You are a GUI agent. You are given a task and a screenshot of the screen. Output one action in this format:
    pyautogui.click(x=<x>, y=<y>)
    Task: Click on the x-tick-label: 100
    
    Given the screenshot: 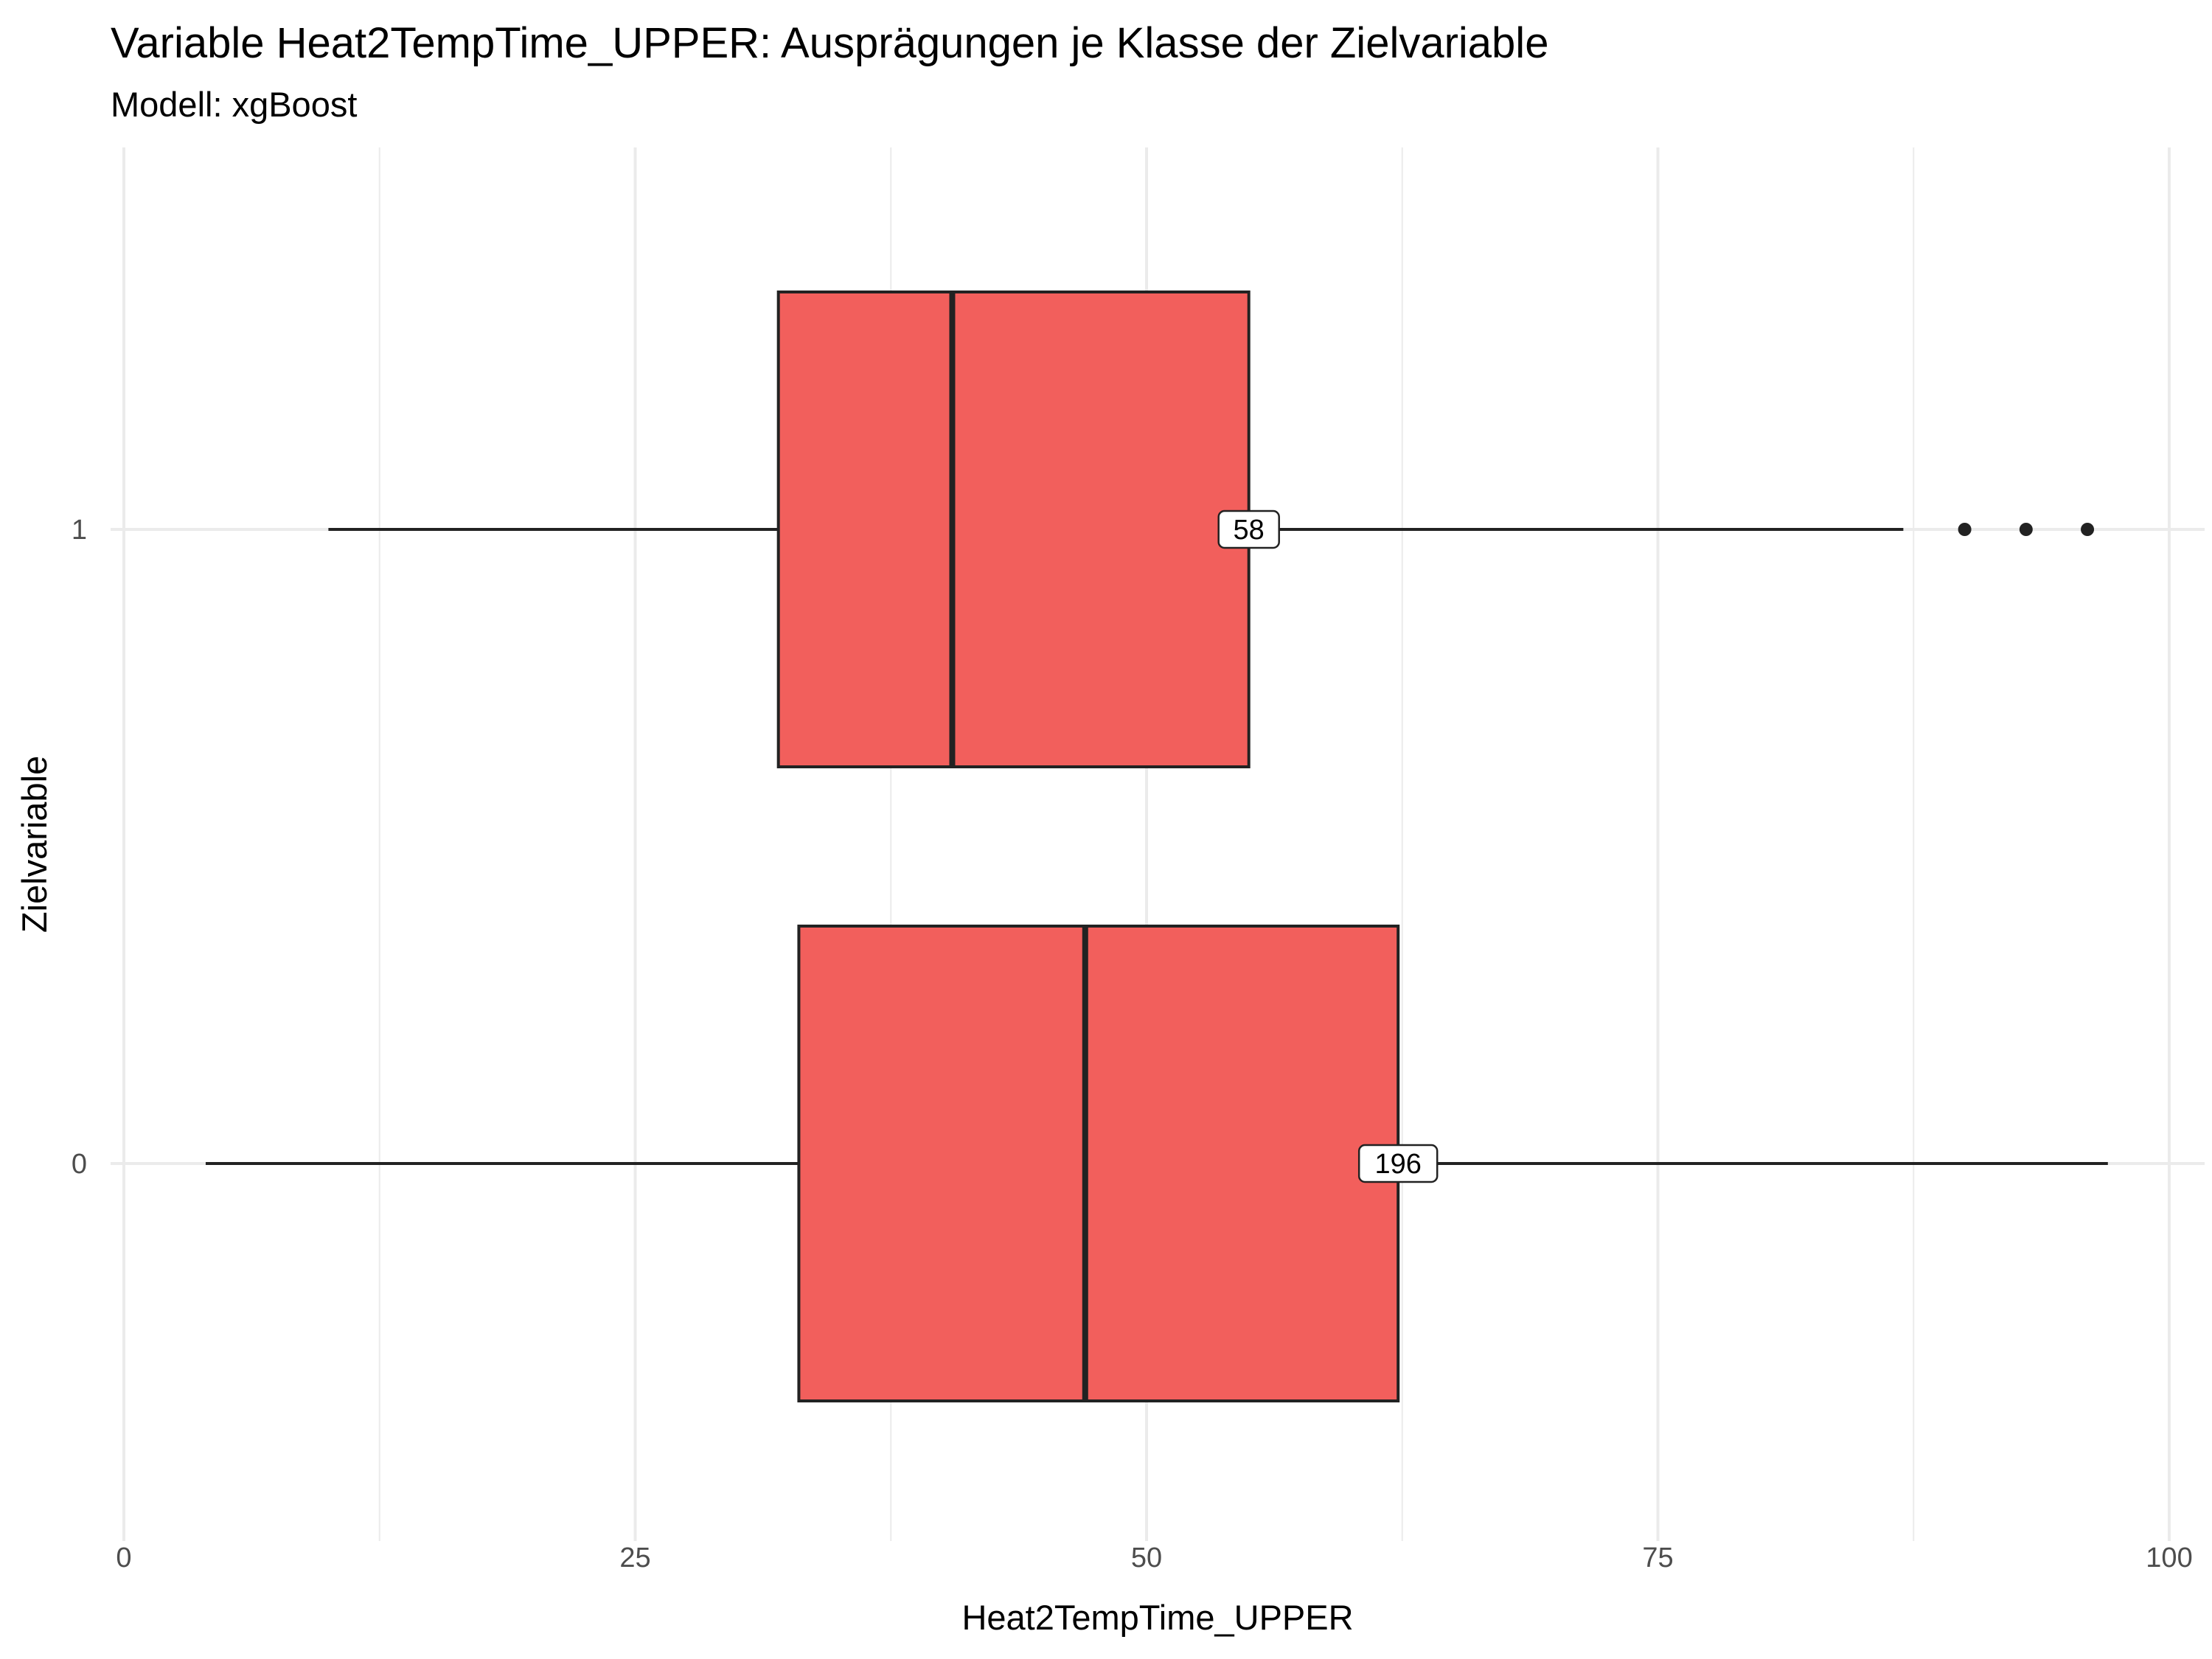 What is the action you would take?
    pyautogui.click(x=2169, y=1558)
    